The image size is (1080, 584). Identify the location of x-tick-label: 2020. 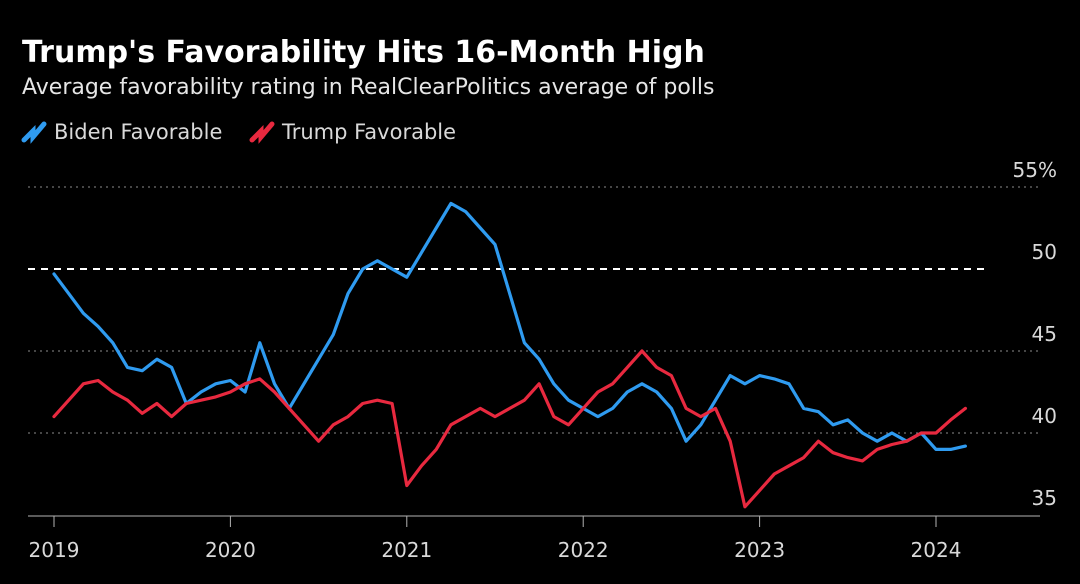
(230, 550).